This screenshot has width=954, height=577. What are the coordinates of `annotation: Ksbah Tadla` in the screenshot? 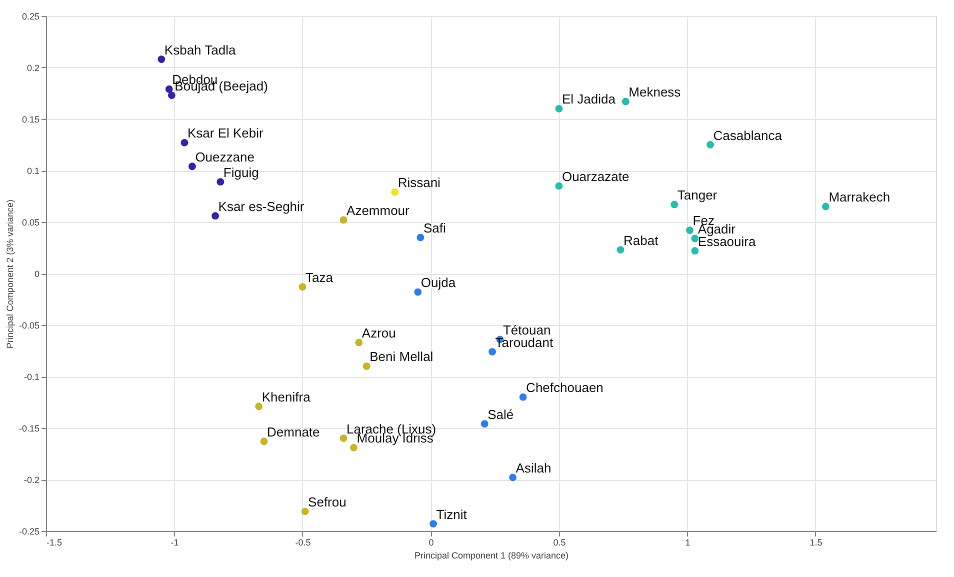 It's located at (200, 50).